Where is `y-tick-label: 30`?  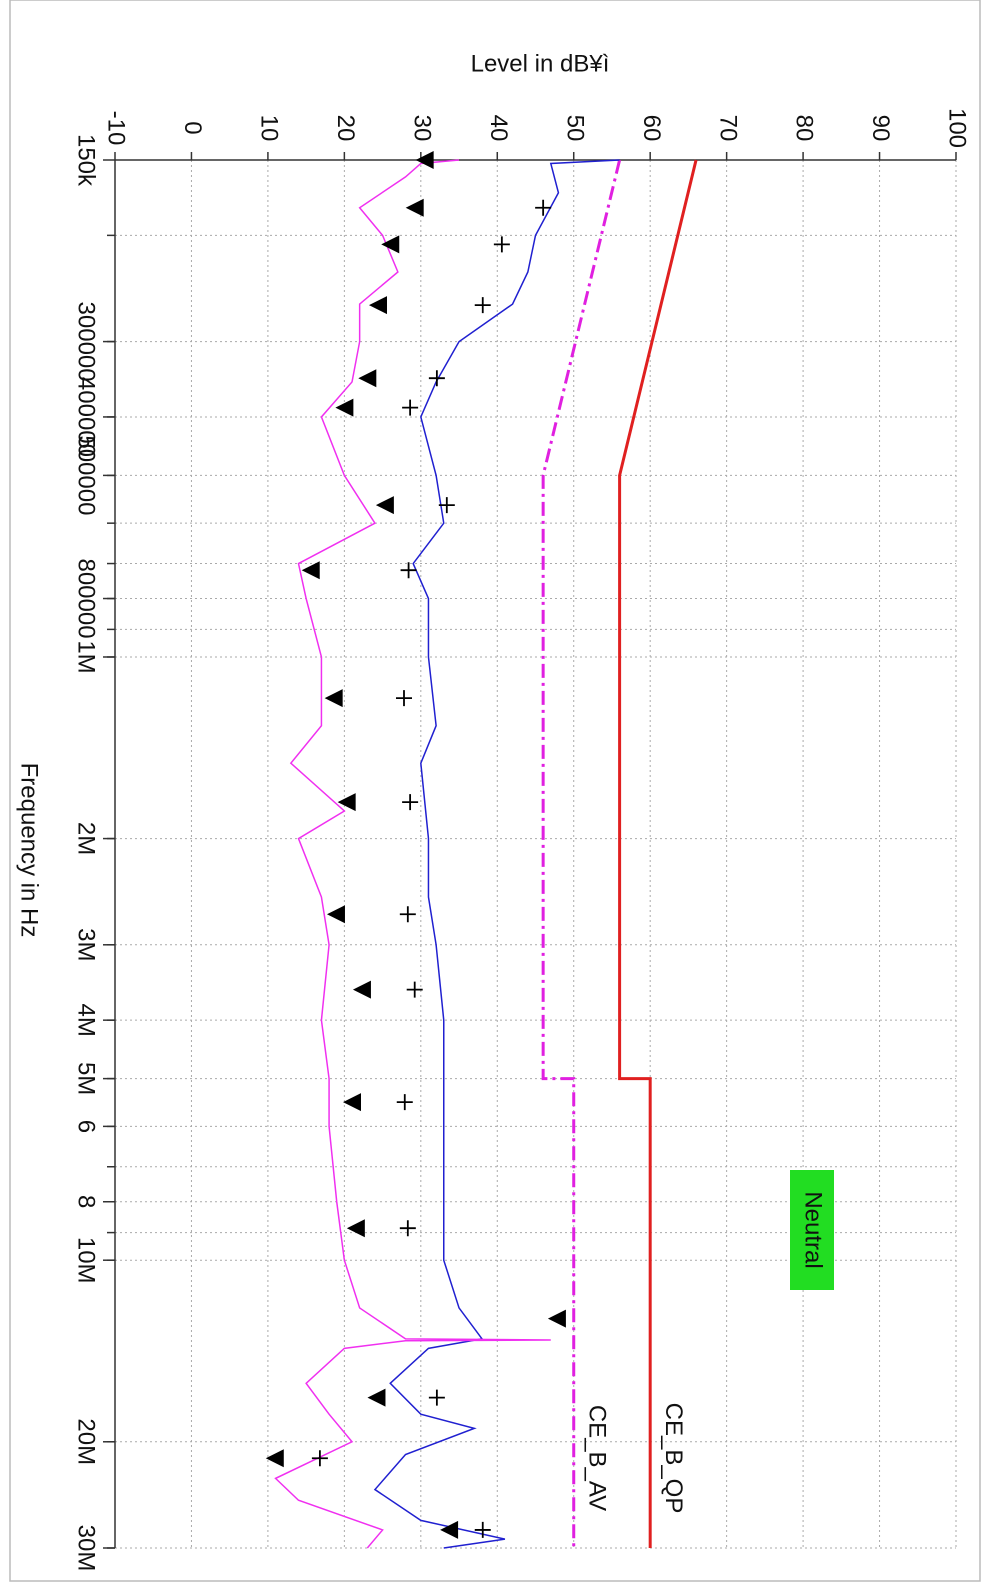
y-tick-label: 30 is located at coordinates (421, 128).